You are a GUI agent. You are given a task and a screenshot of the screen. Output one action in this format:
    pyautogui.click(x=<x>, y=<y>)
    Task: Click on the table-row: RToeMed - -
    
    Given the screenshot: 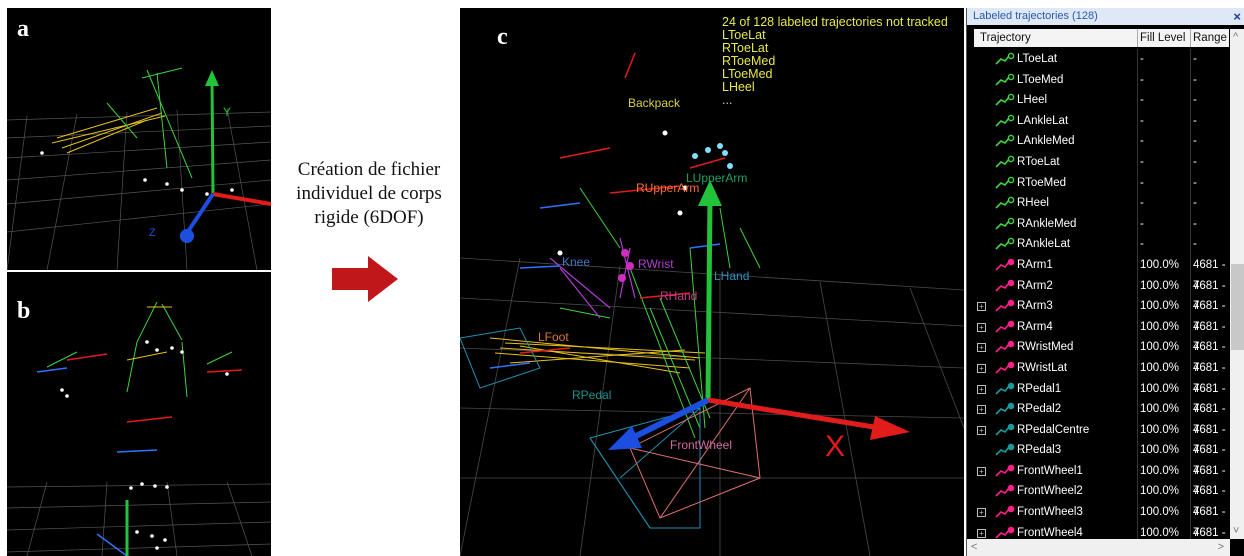 What is the action you would take?
    pyautogui.click(x=1101, y=183)
    